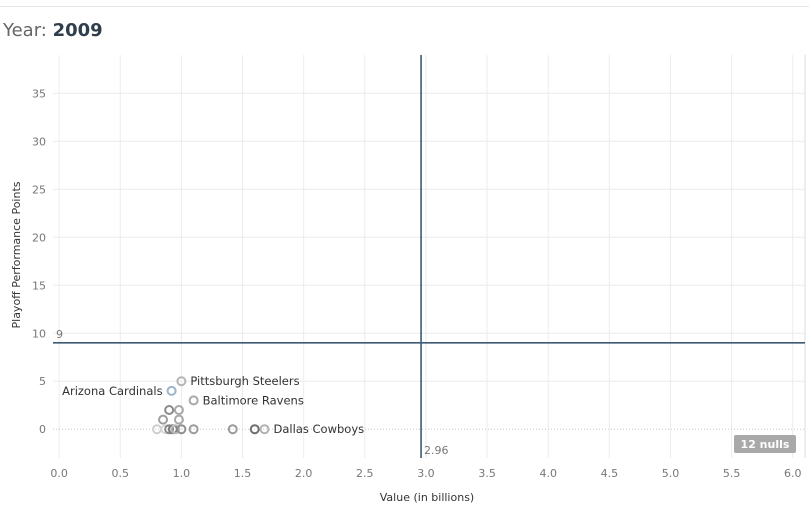 This screenshot has width=809, height=515. Describe the element at coordinates (16, 254) in the screenshot. I see `y-axis-label: Playoff Performance Points` at that location.